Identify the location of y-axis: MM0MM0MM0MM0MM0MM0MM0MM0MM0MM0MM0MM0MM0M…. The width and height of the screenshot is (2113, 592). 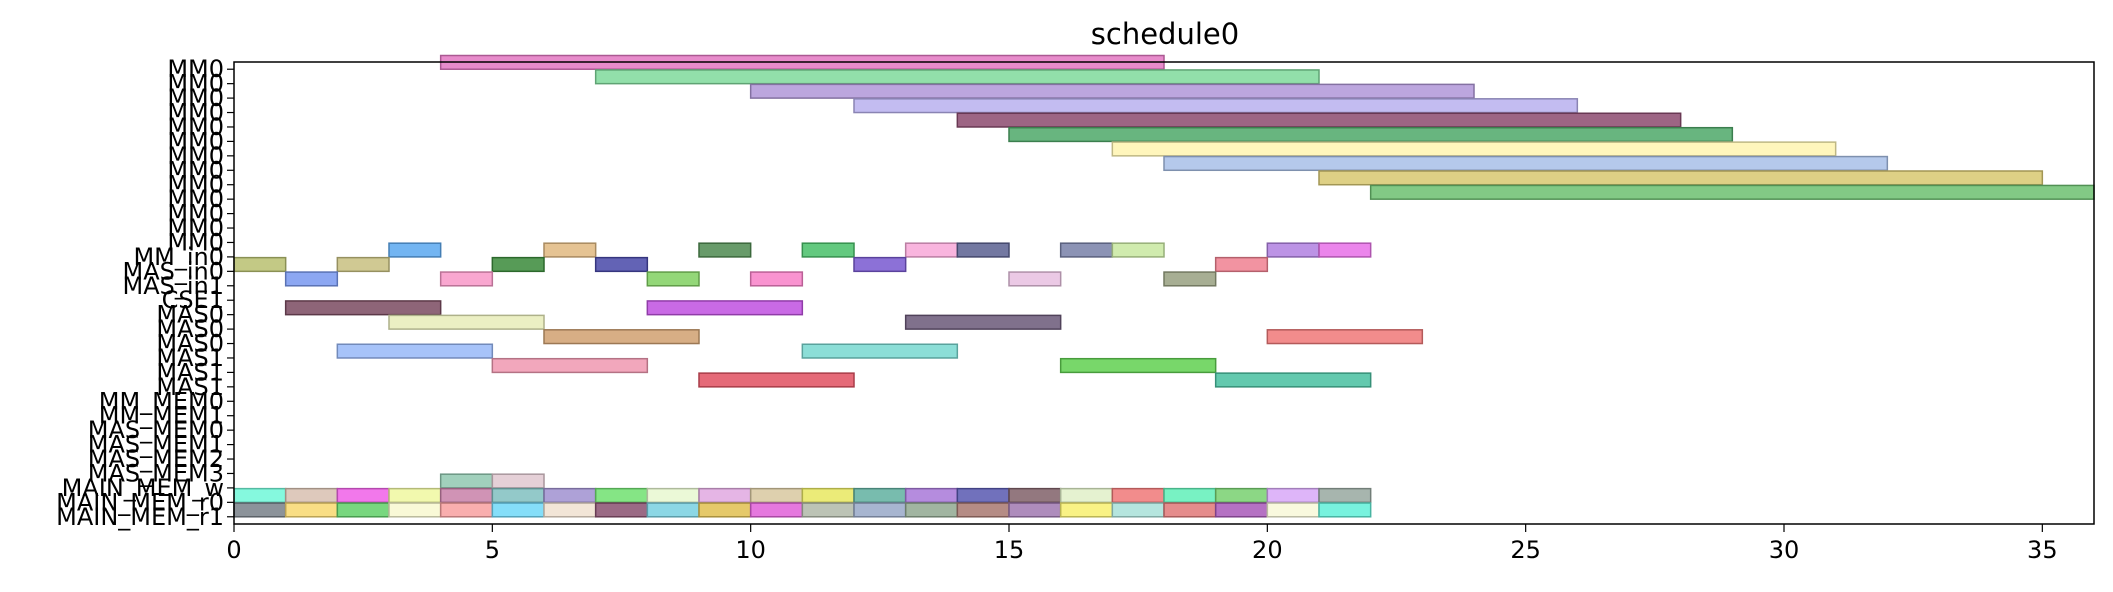
(145, 293).